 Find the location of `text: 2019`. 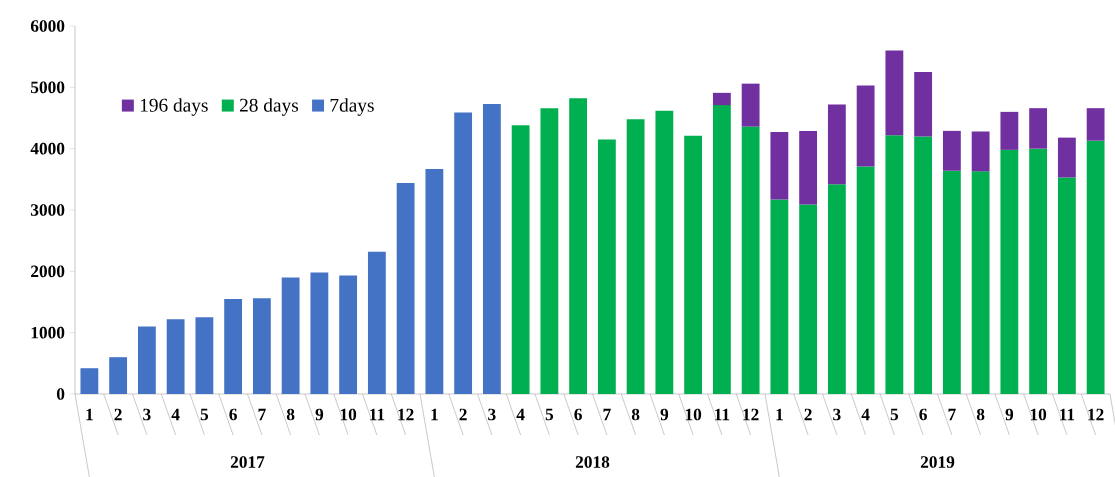

text: 2019 is located at coordinates (937, 462).